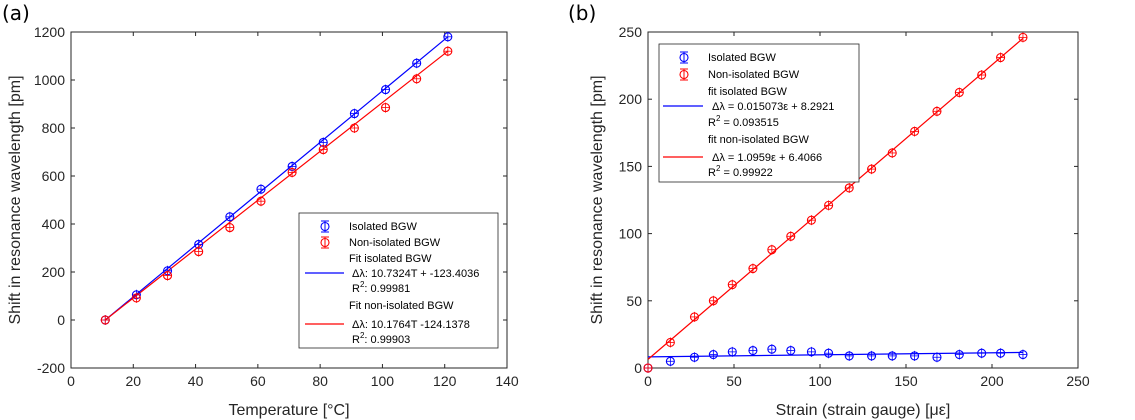 Image resolution: width=1135 pixels, height=420 pixels. What do you see at coordinates (54, 224) in the screenshot?
I see `y-tick-label: 400` at bounding box center [54, 224].